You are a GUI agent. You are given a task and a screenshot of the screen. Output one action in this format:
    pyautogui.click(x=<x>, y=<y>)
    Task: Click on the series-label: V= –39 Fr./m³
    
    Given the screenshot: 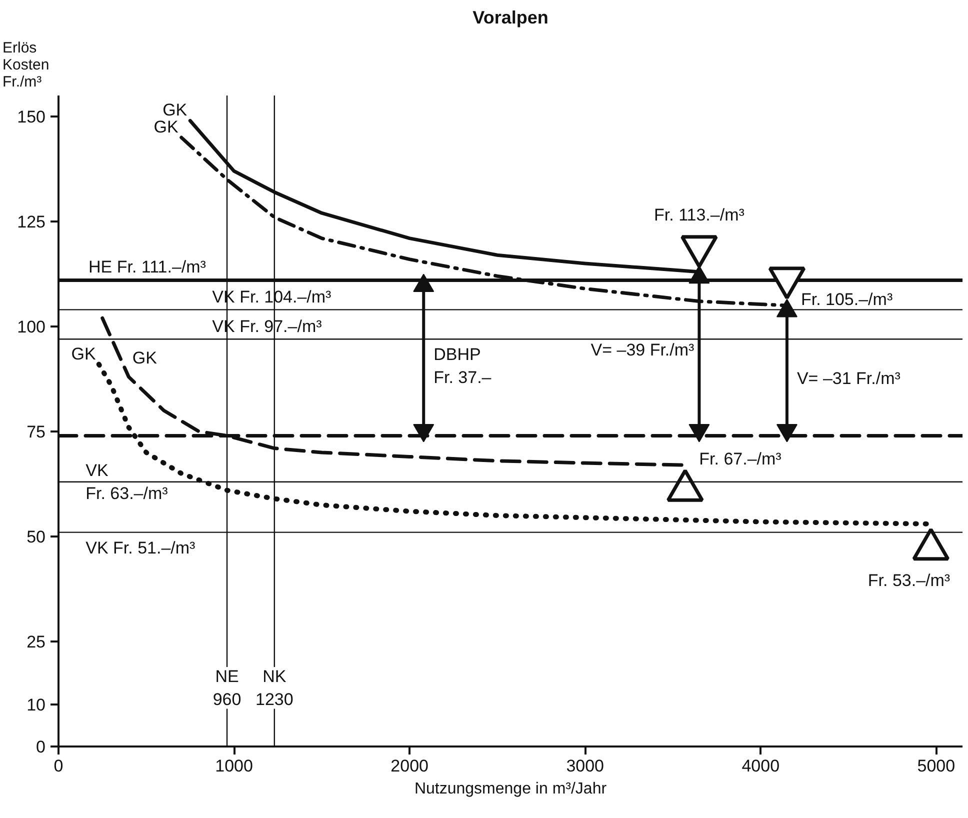 What is the action you would take?
    pyautogui.click(x=642, y=350)
    